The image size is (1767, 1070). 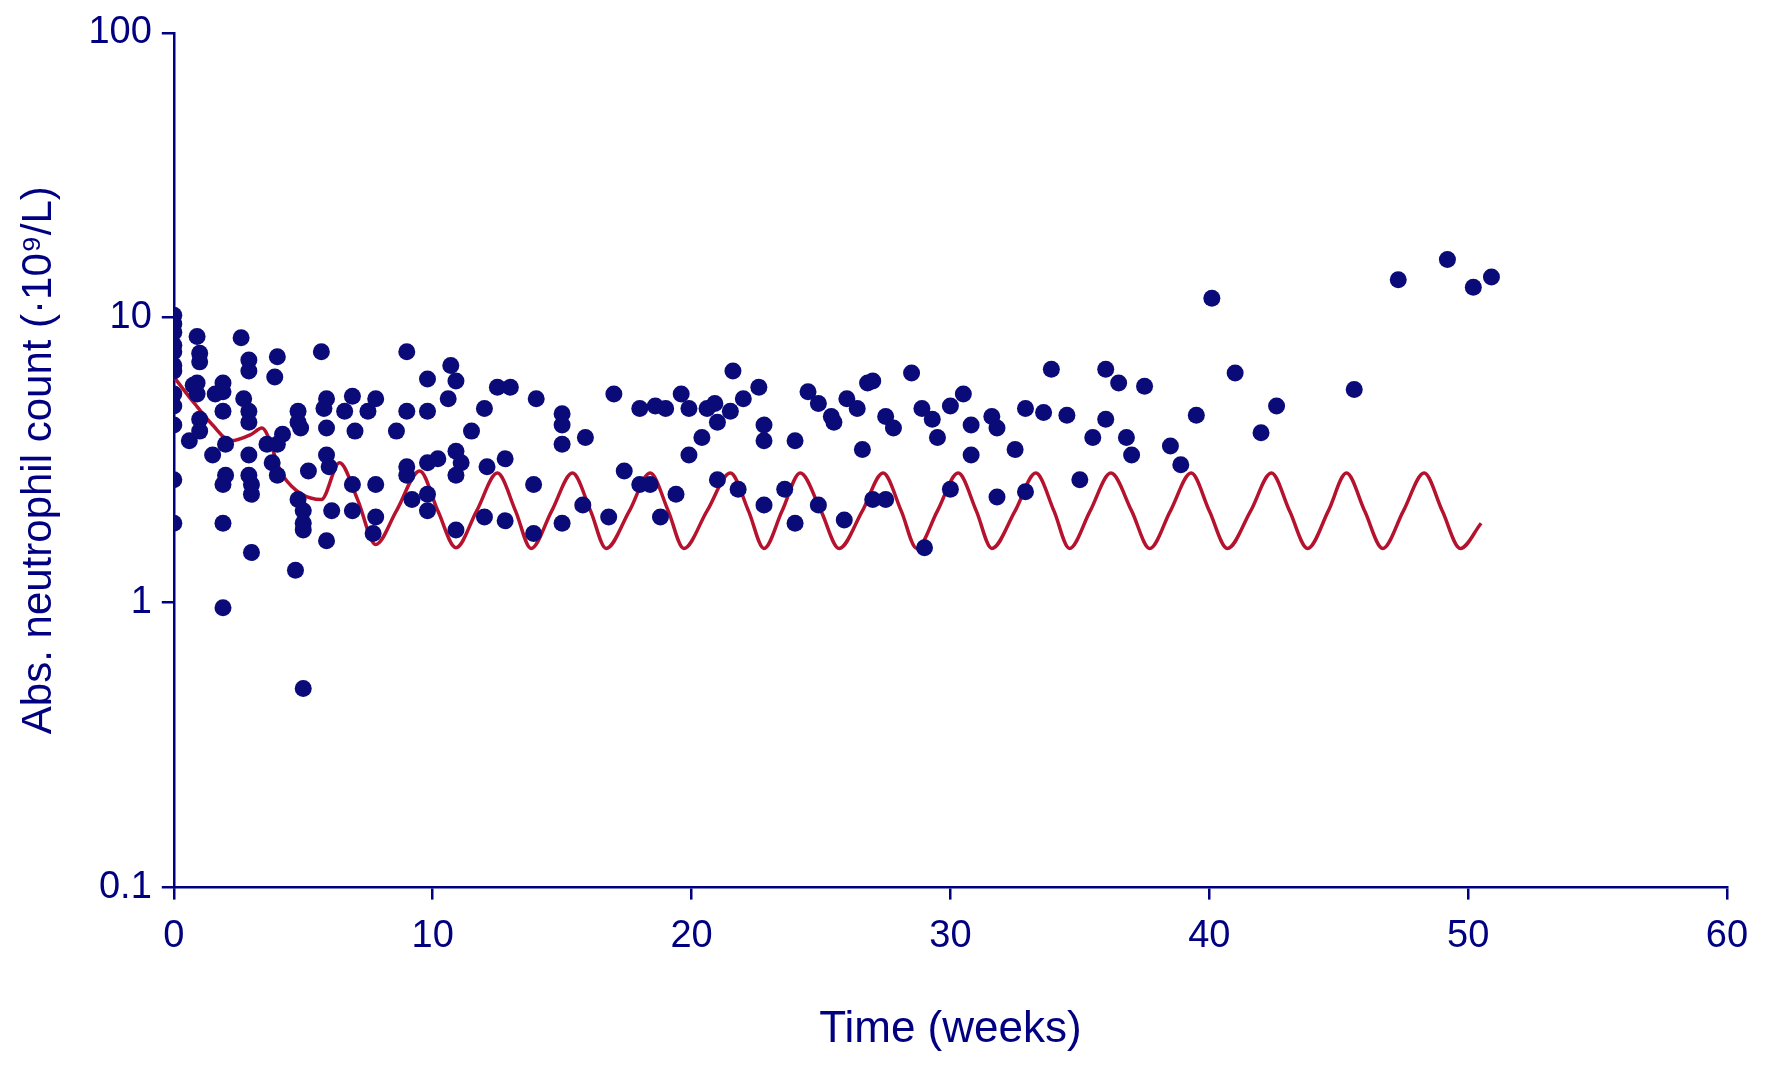 I want to click on x-tick-label: 30, so click(x=950, y=933).